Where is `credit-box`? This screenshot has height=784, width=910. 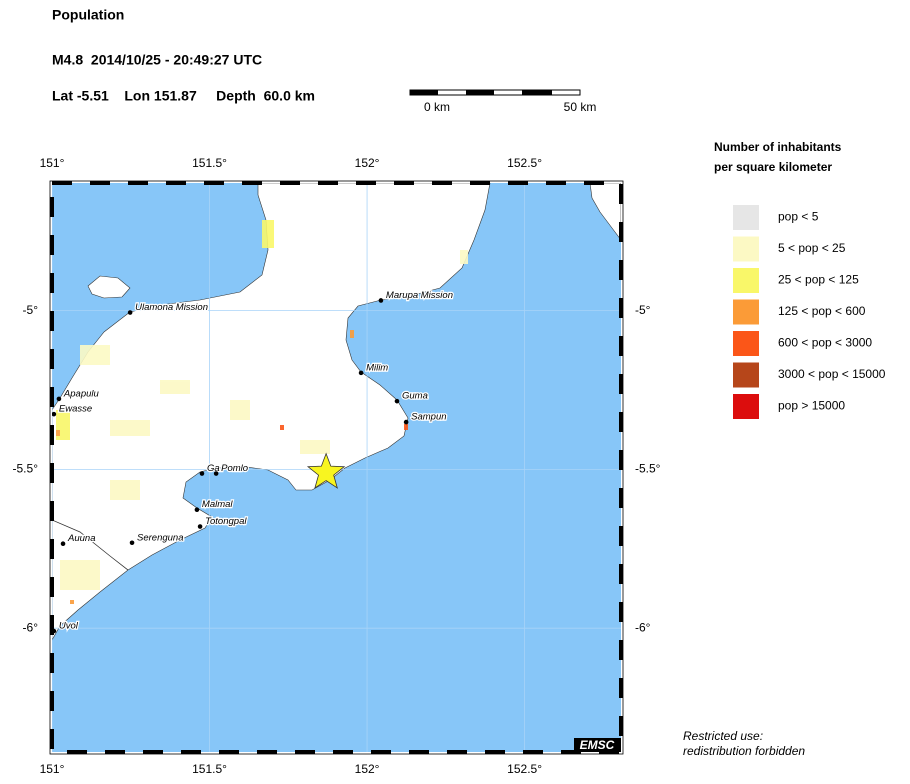 credit-box is located at coordinates (597, 745).